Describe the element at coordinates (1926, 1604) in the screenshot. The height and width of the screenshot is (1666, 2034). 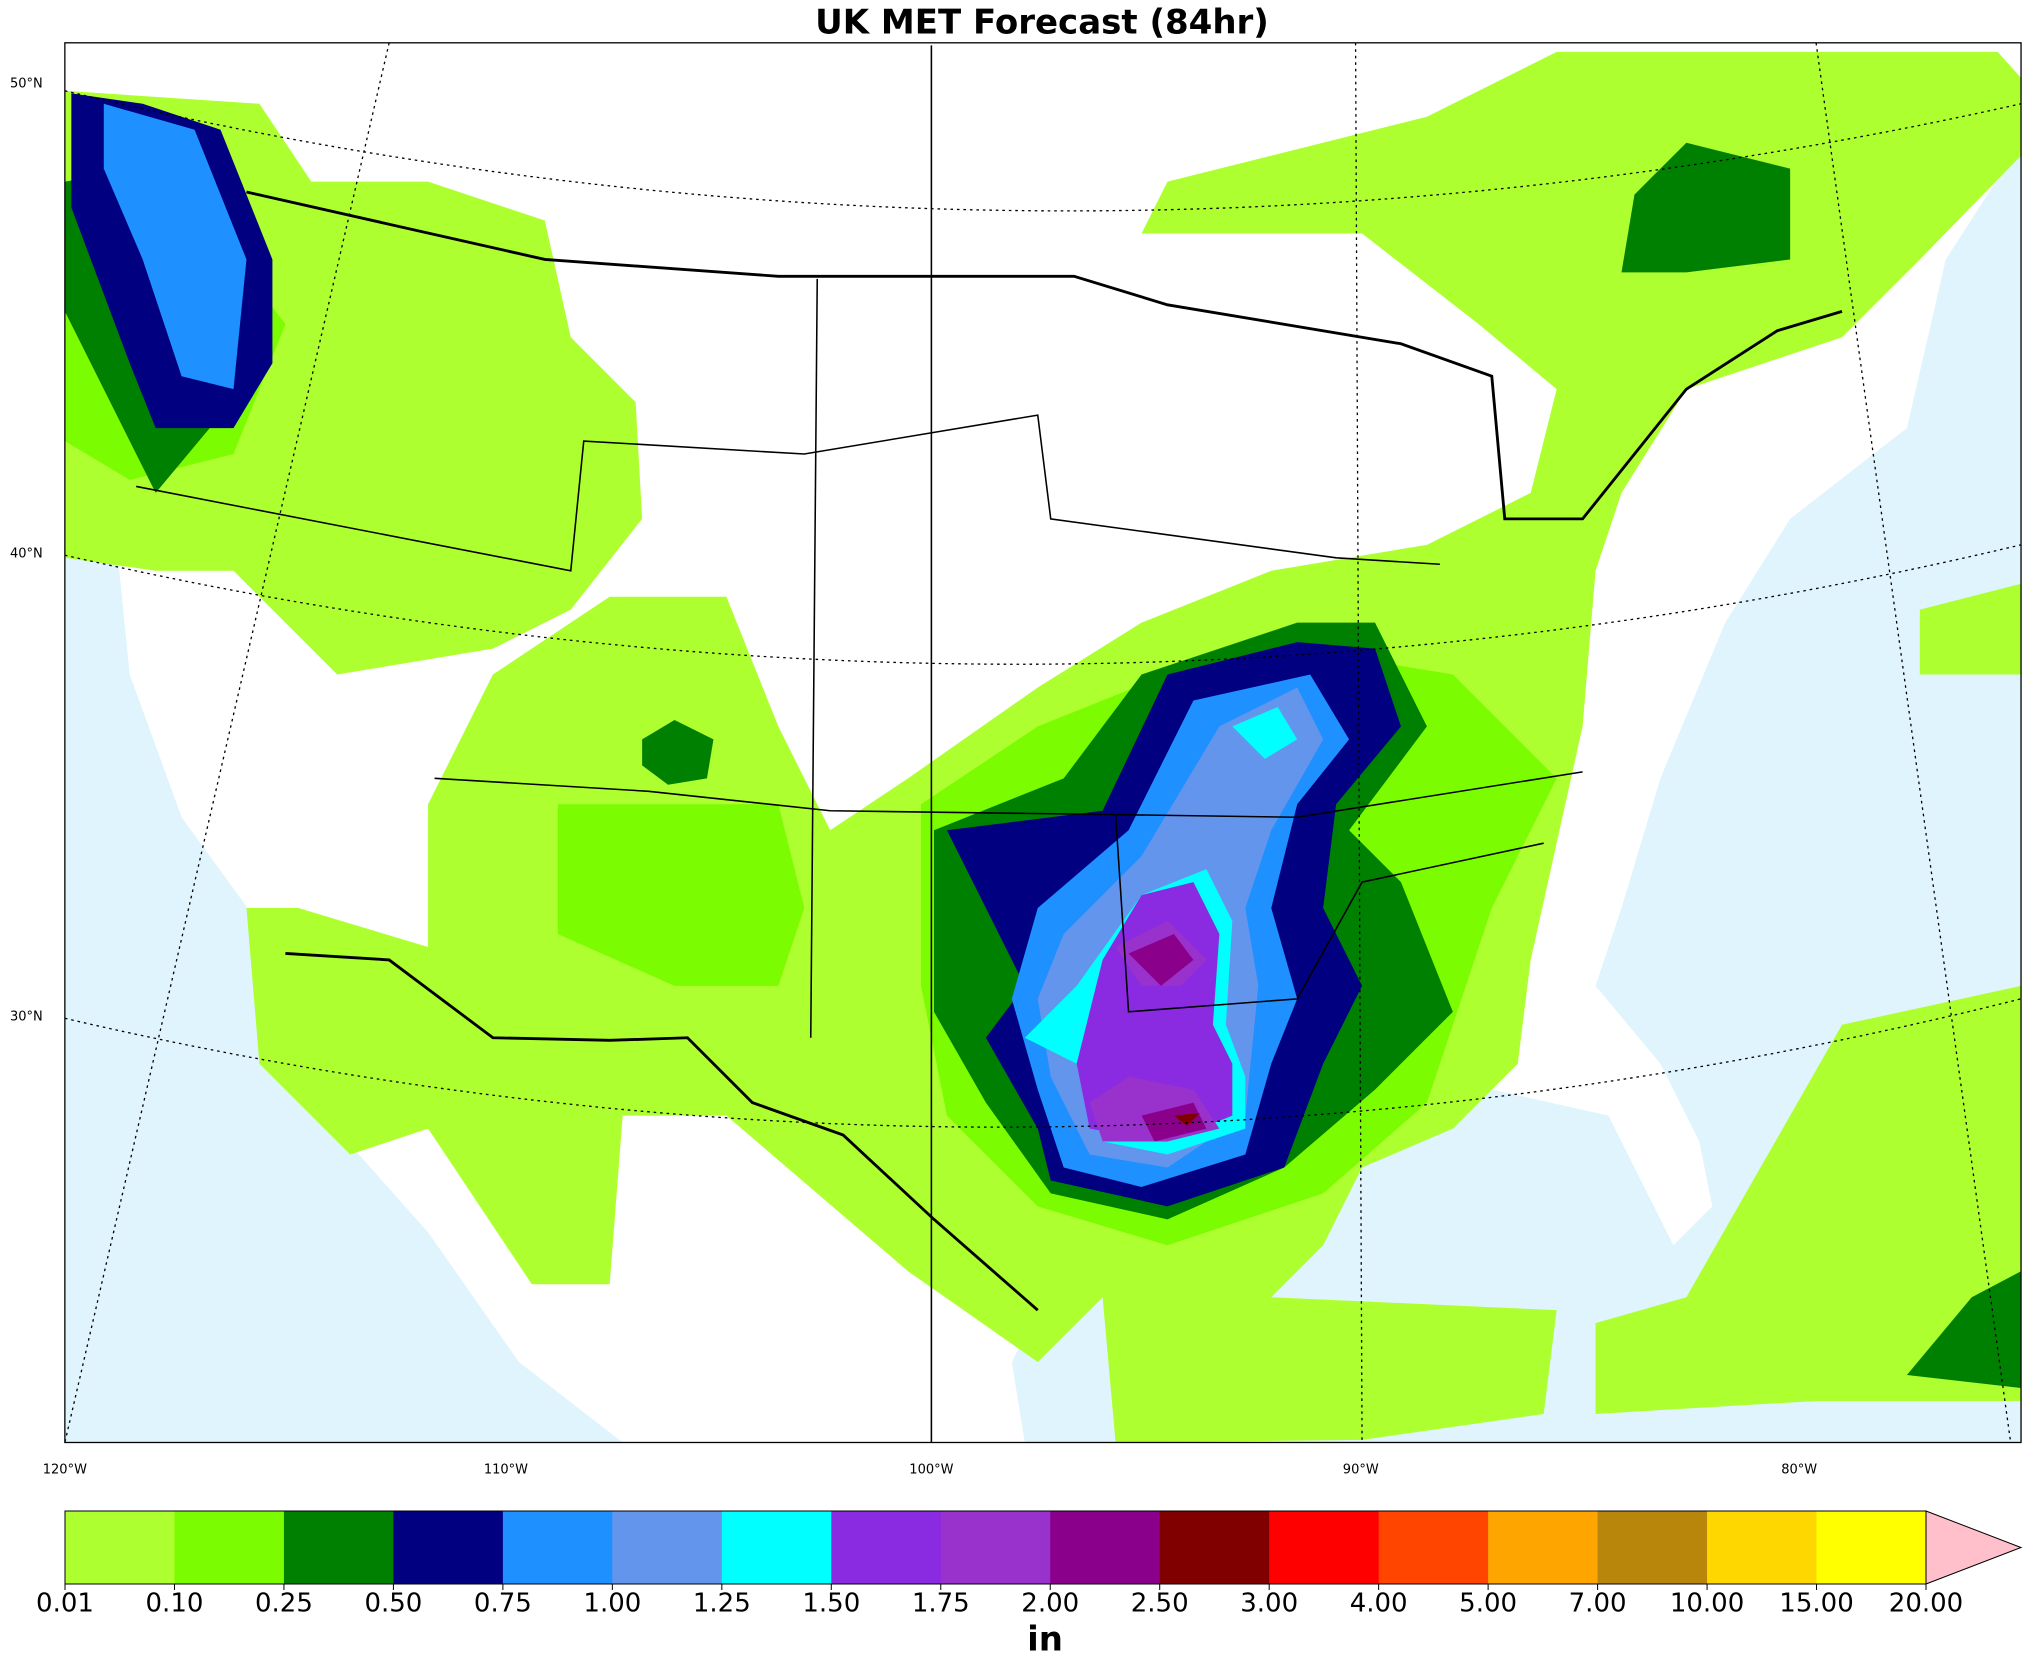
I see `colorbar-tick-label: 20.00` at that location.